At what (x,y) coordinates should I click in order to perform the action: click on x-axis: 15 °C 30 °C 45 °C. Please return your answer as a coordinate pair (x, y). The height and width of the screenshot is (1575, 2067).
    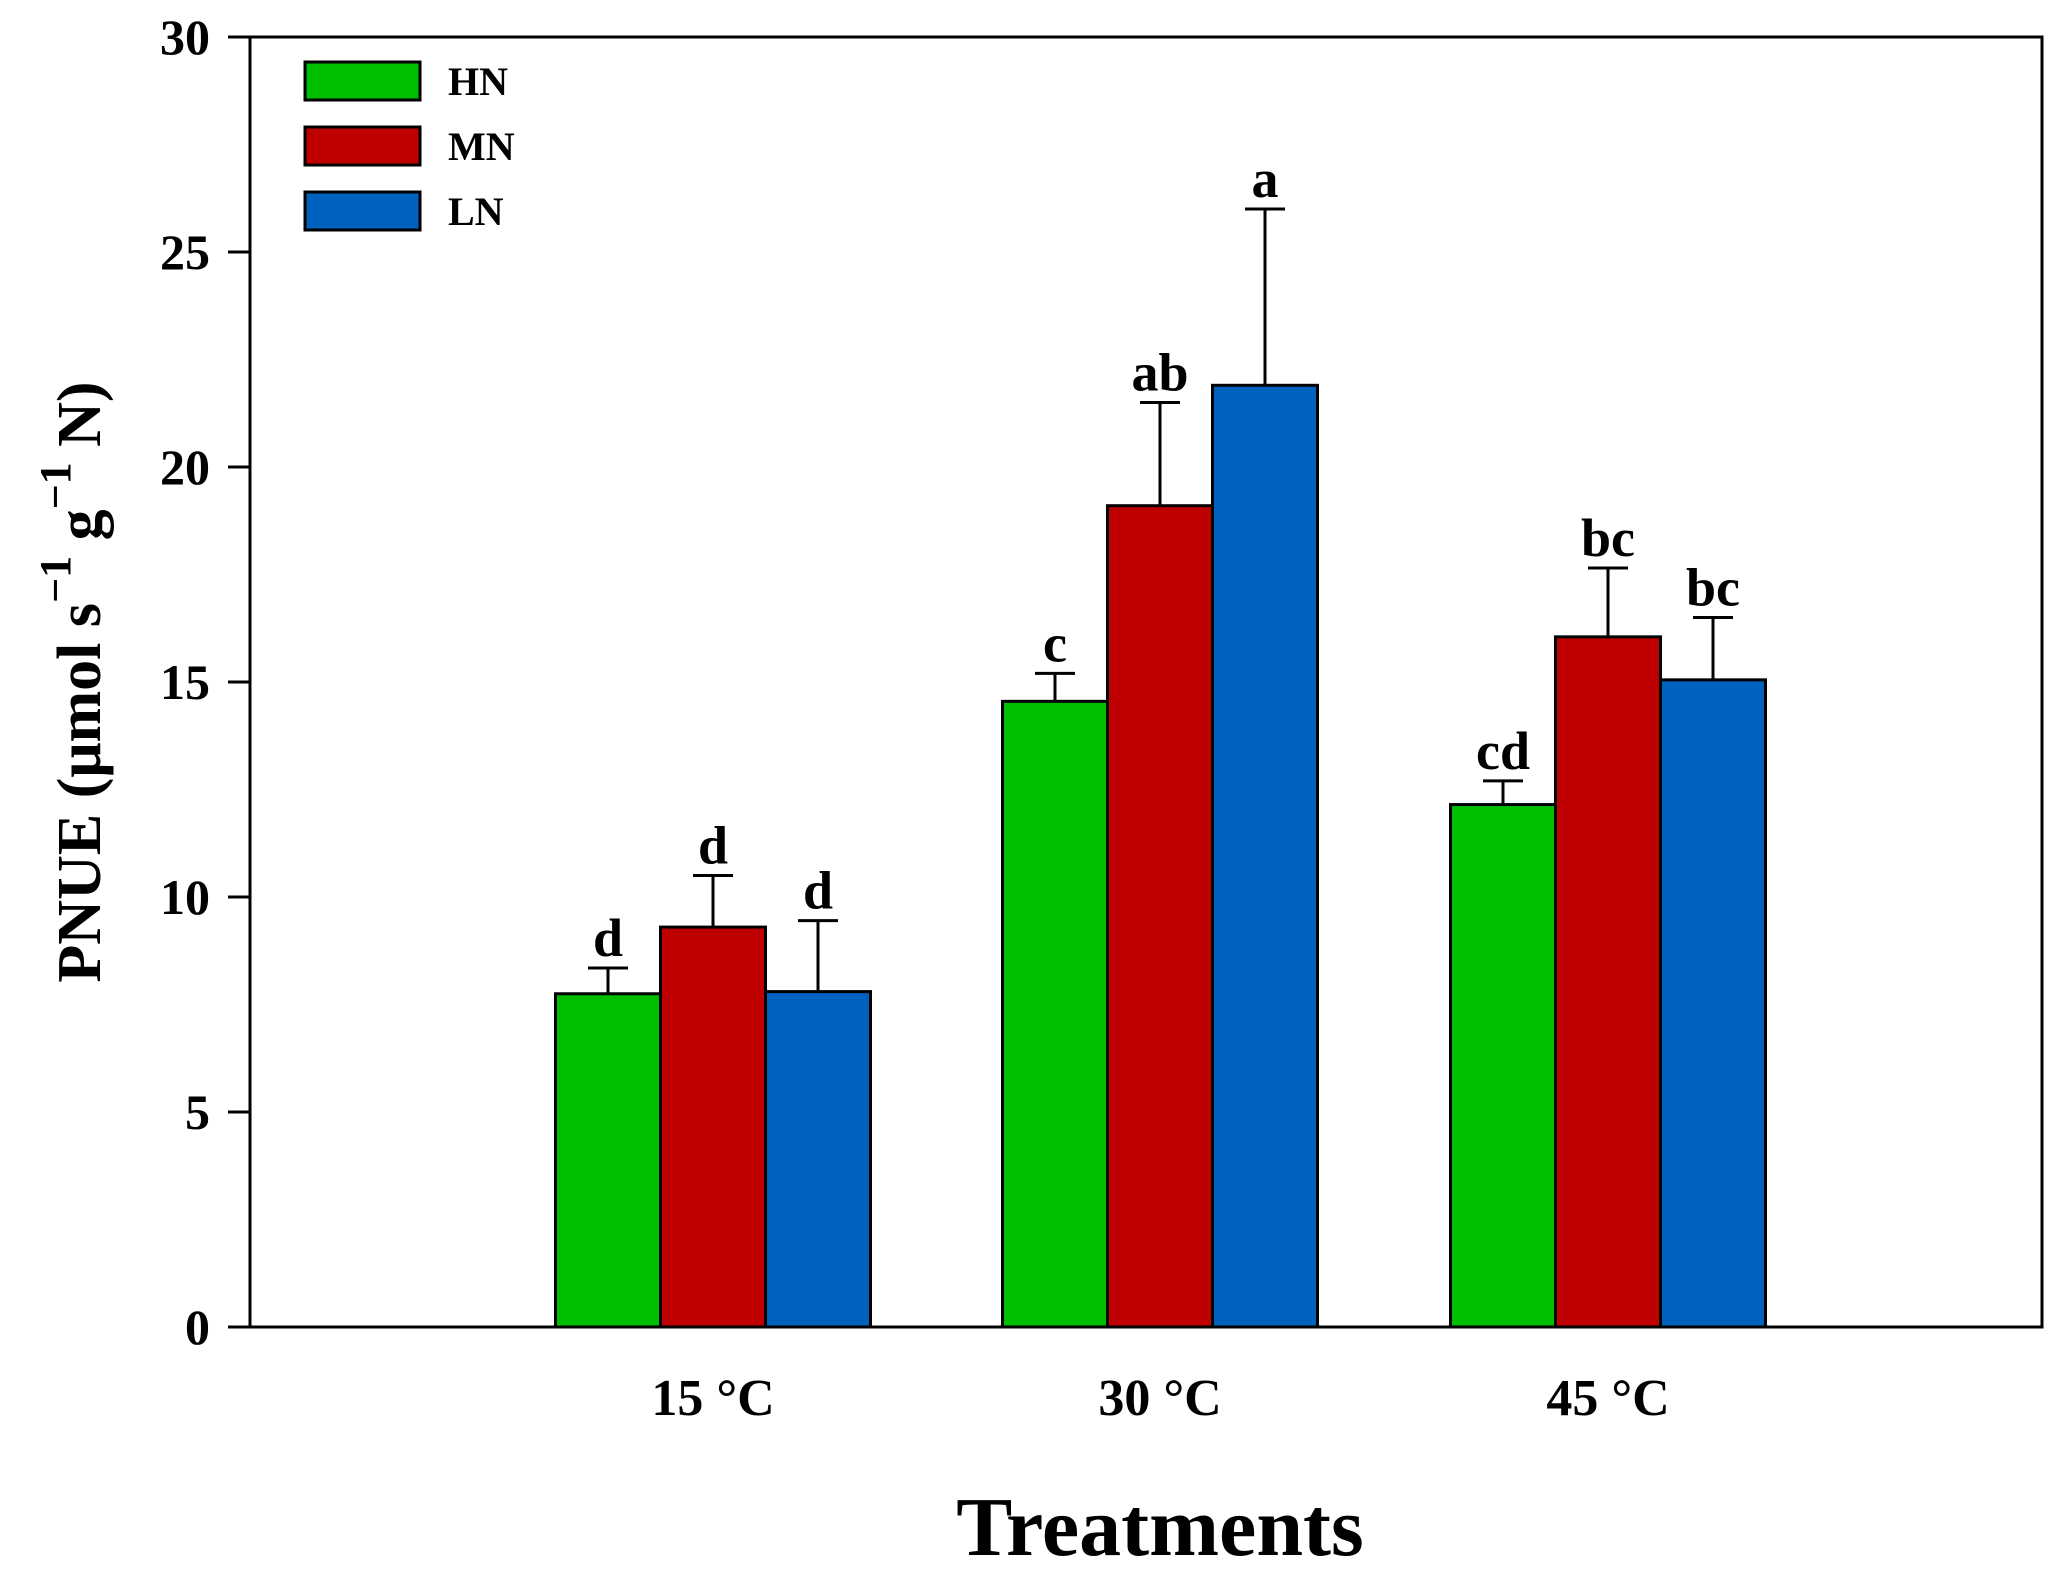
    Looking at the image, I should click on (1160, 1398).